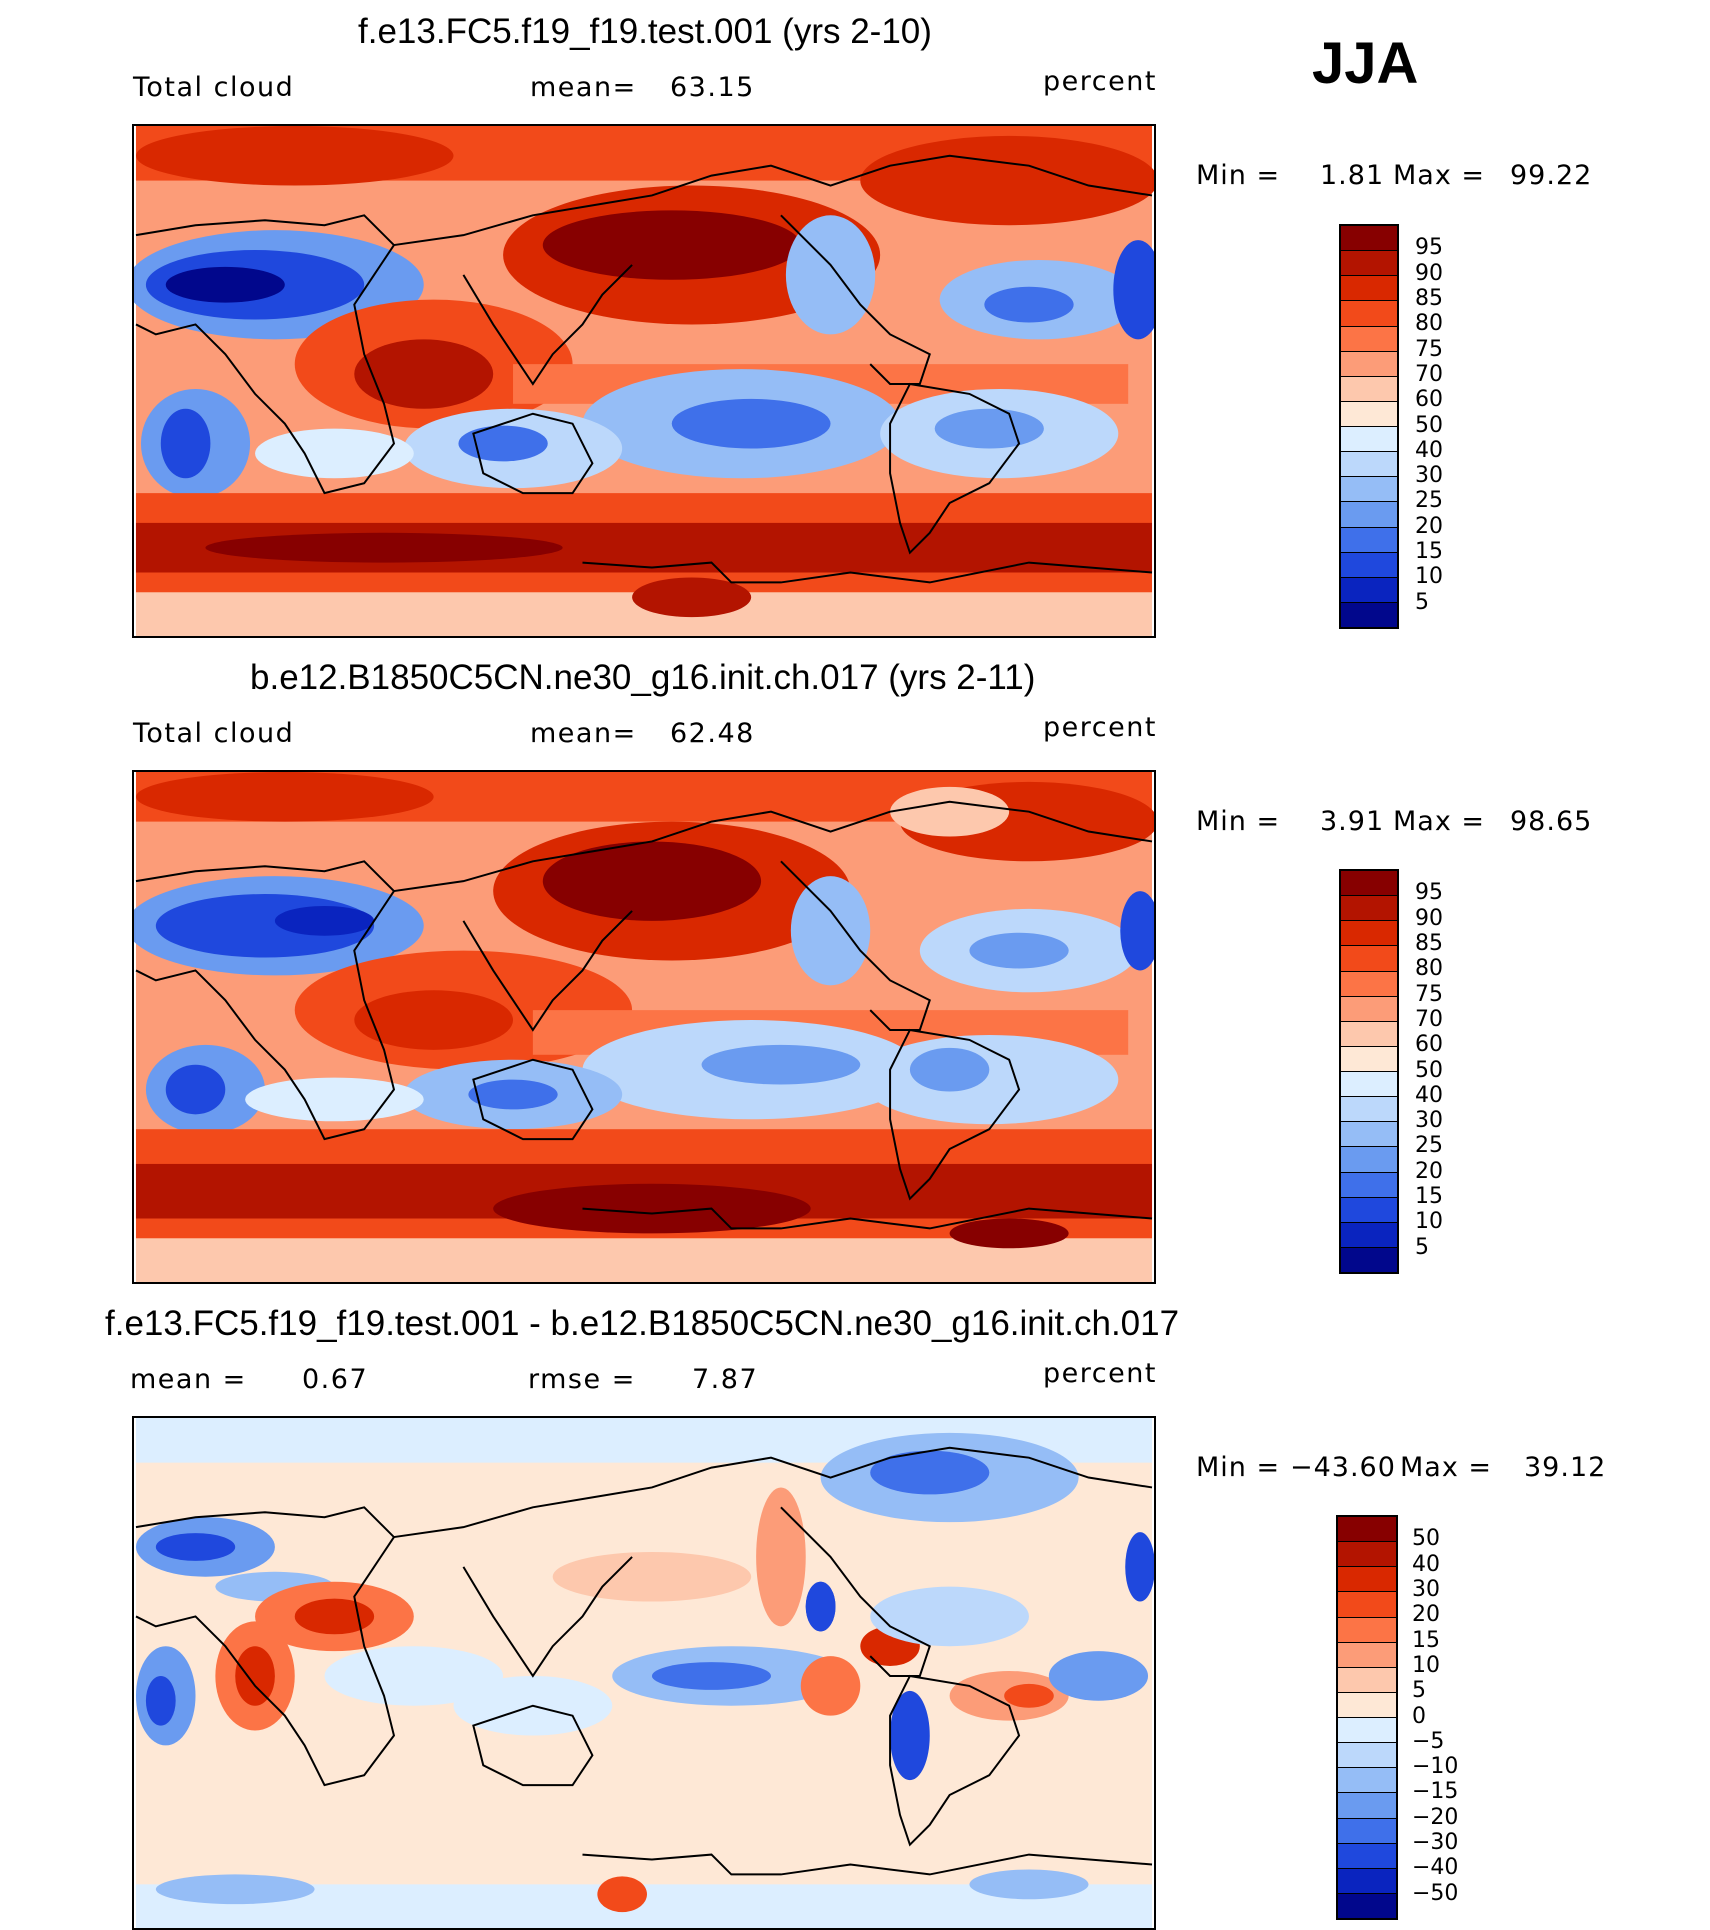 Image resolution: width=1710 pixels, height=1930 pixels. I want to click on colorbar-tick-label: 0, so click(1419, 1716).